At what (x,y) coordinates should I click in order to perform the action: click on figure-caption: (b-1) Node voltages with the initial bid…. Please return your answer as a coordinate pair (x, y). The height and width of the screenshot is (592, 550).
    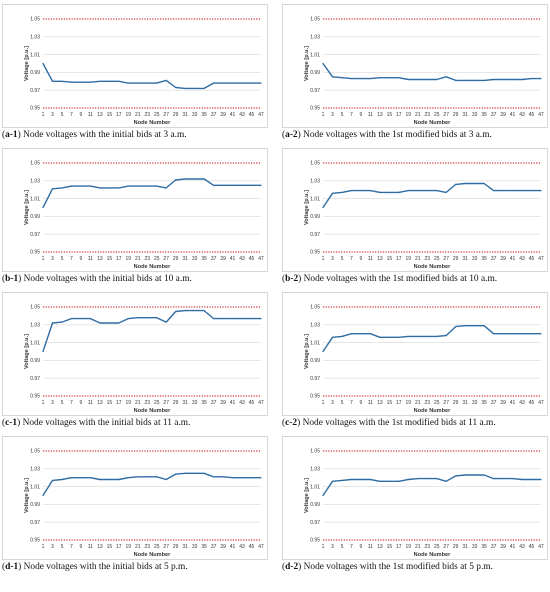
    Looking at the image, I should click on (97, 279).